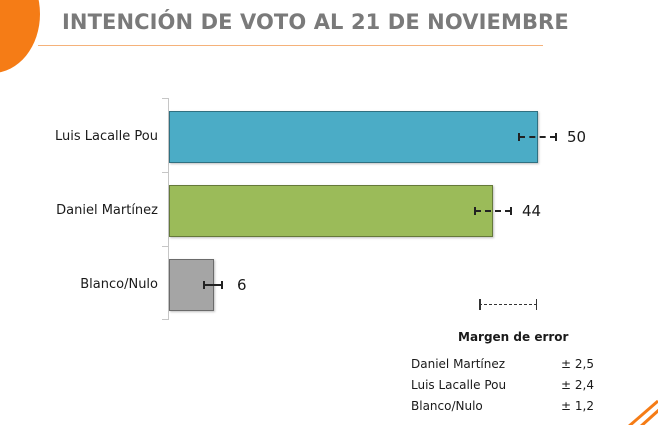  I want to click on orange-corner-stripes-icon, so click(643, 412).